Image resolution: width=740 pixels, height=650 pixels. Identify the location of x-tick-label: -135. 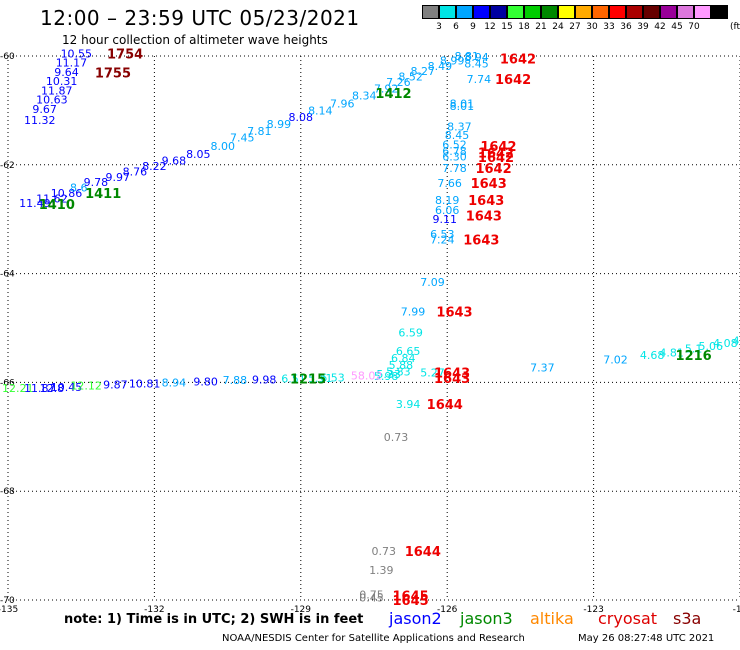
(9, 610).